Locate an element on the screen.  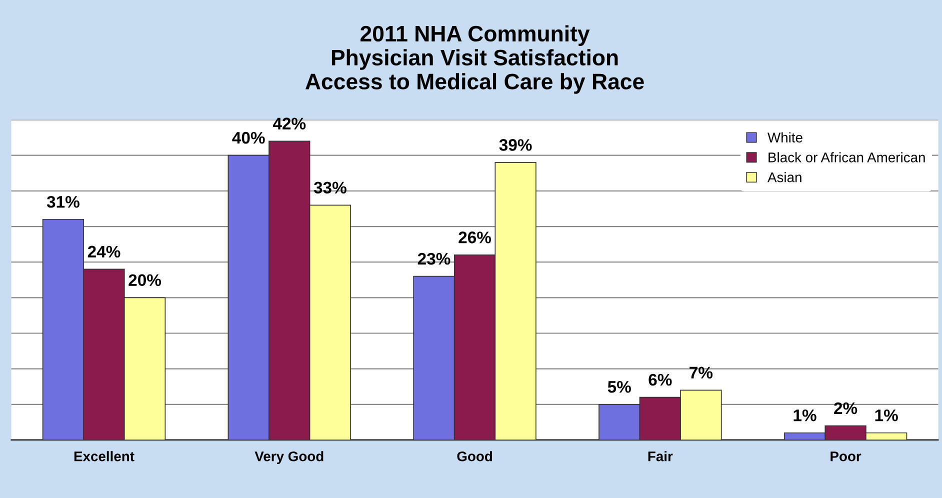
data-label: 26% is located at coordinates (475, 238).